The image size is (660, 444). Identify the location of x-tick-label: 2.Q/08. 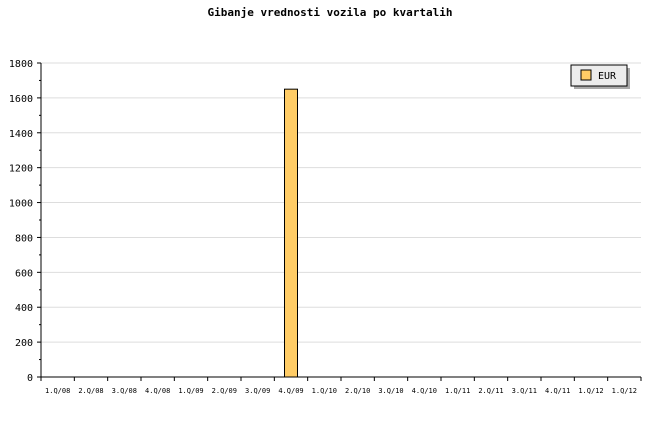
(90, 391).